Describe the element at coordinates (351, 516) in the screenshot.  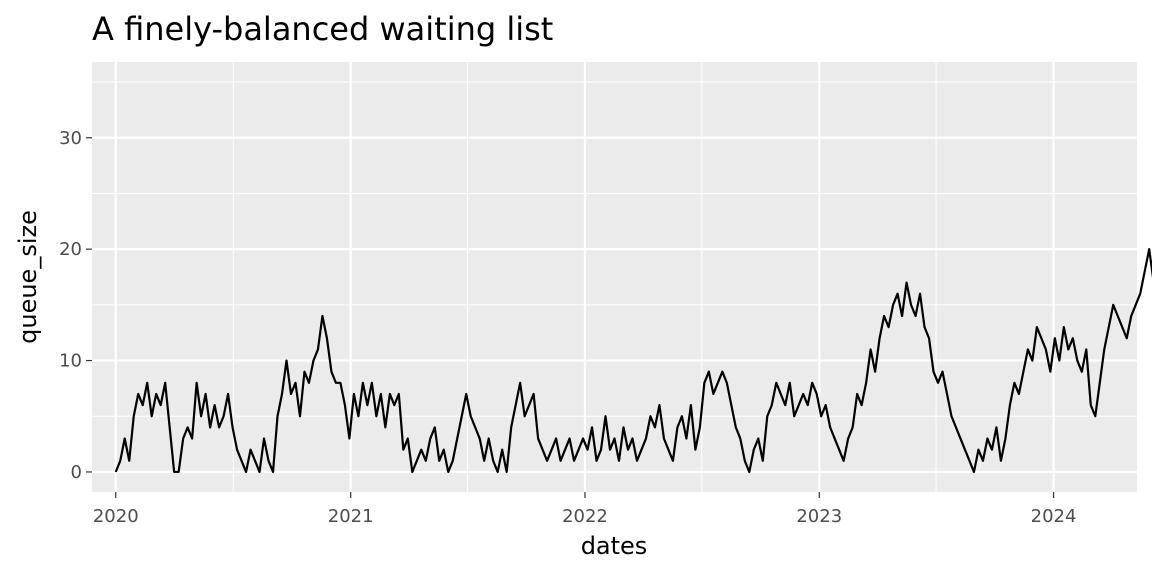
I see `x-tick-label: 2021` at that location.